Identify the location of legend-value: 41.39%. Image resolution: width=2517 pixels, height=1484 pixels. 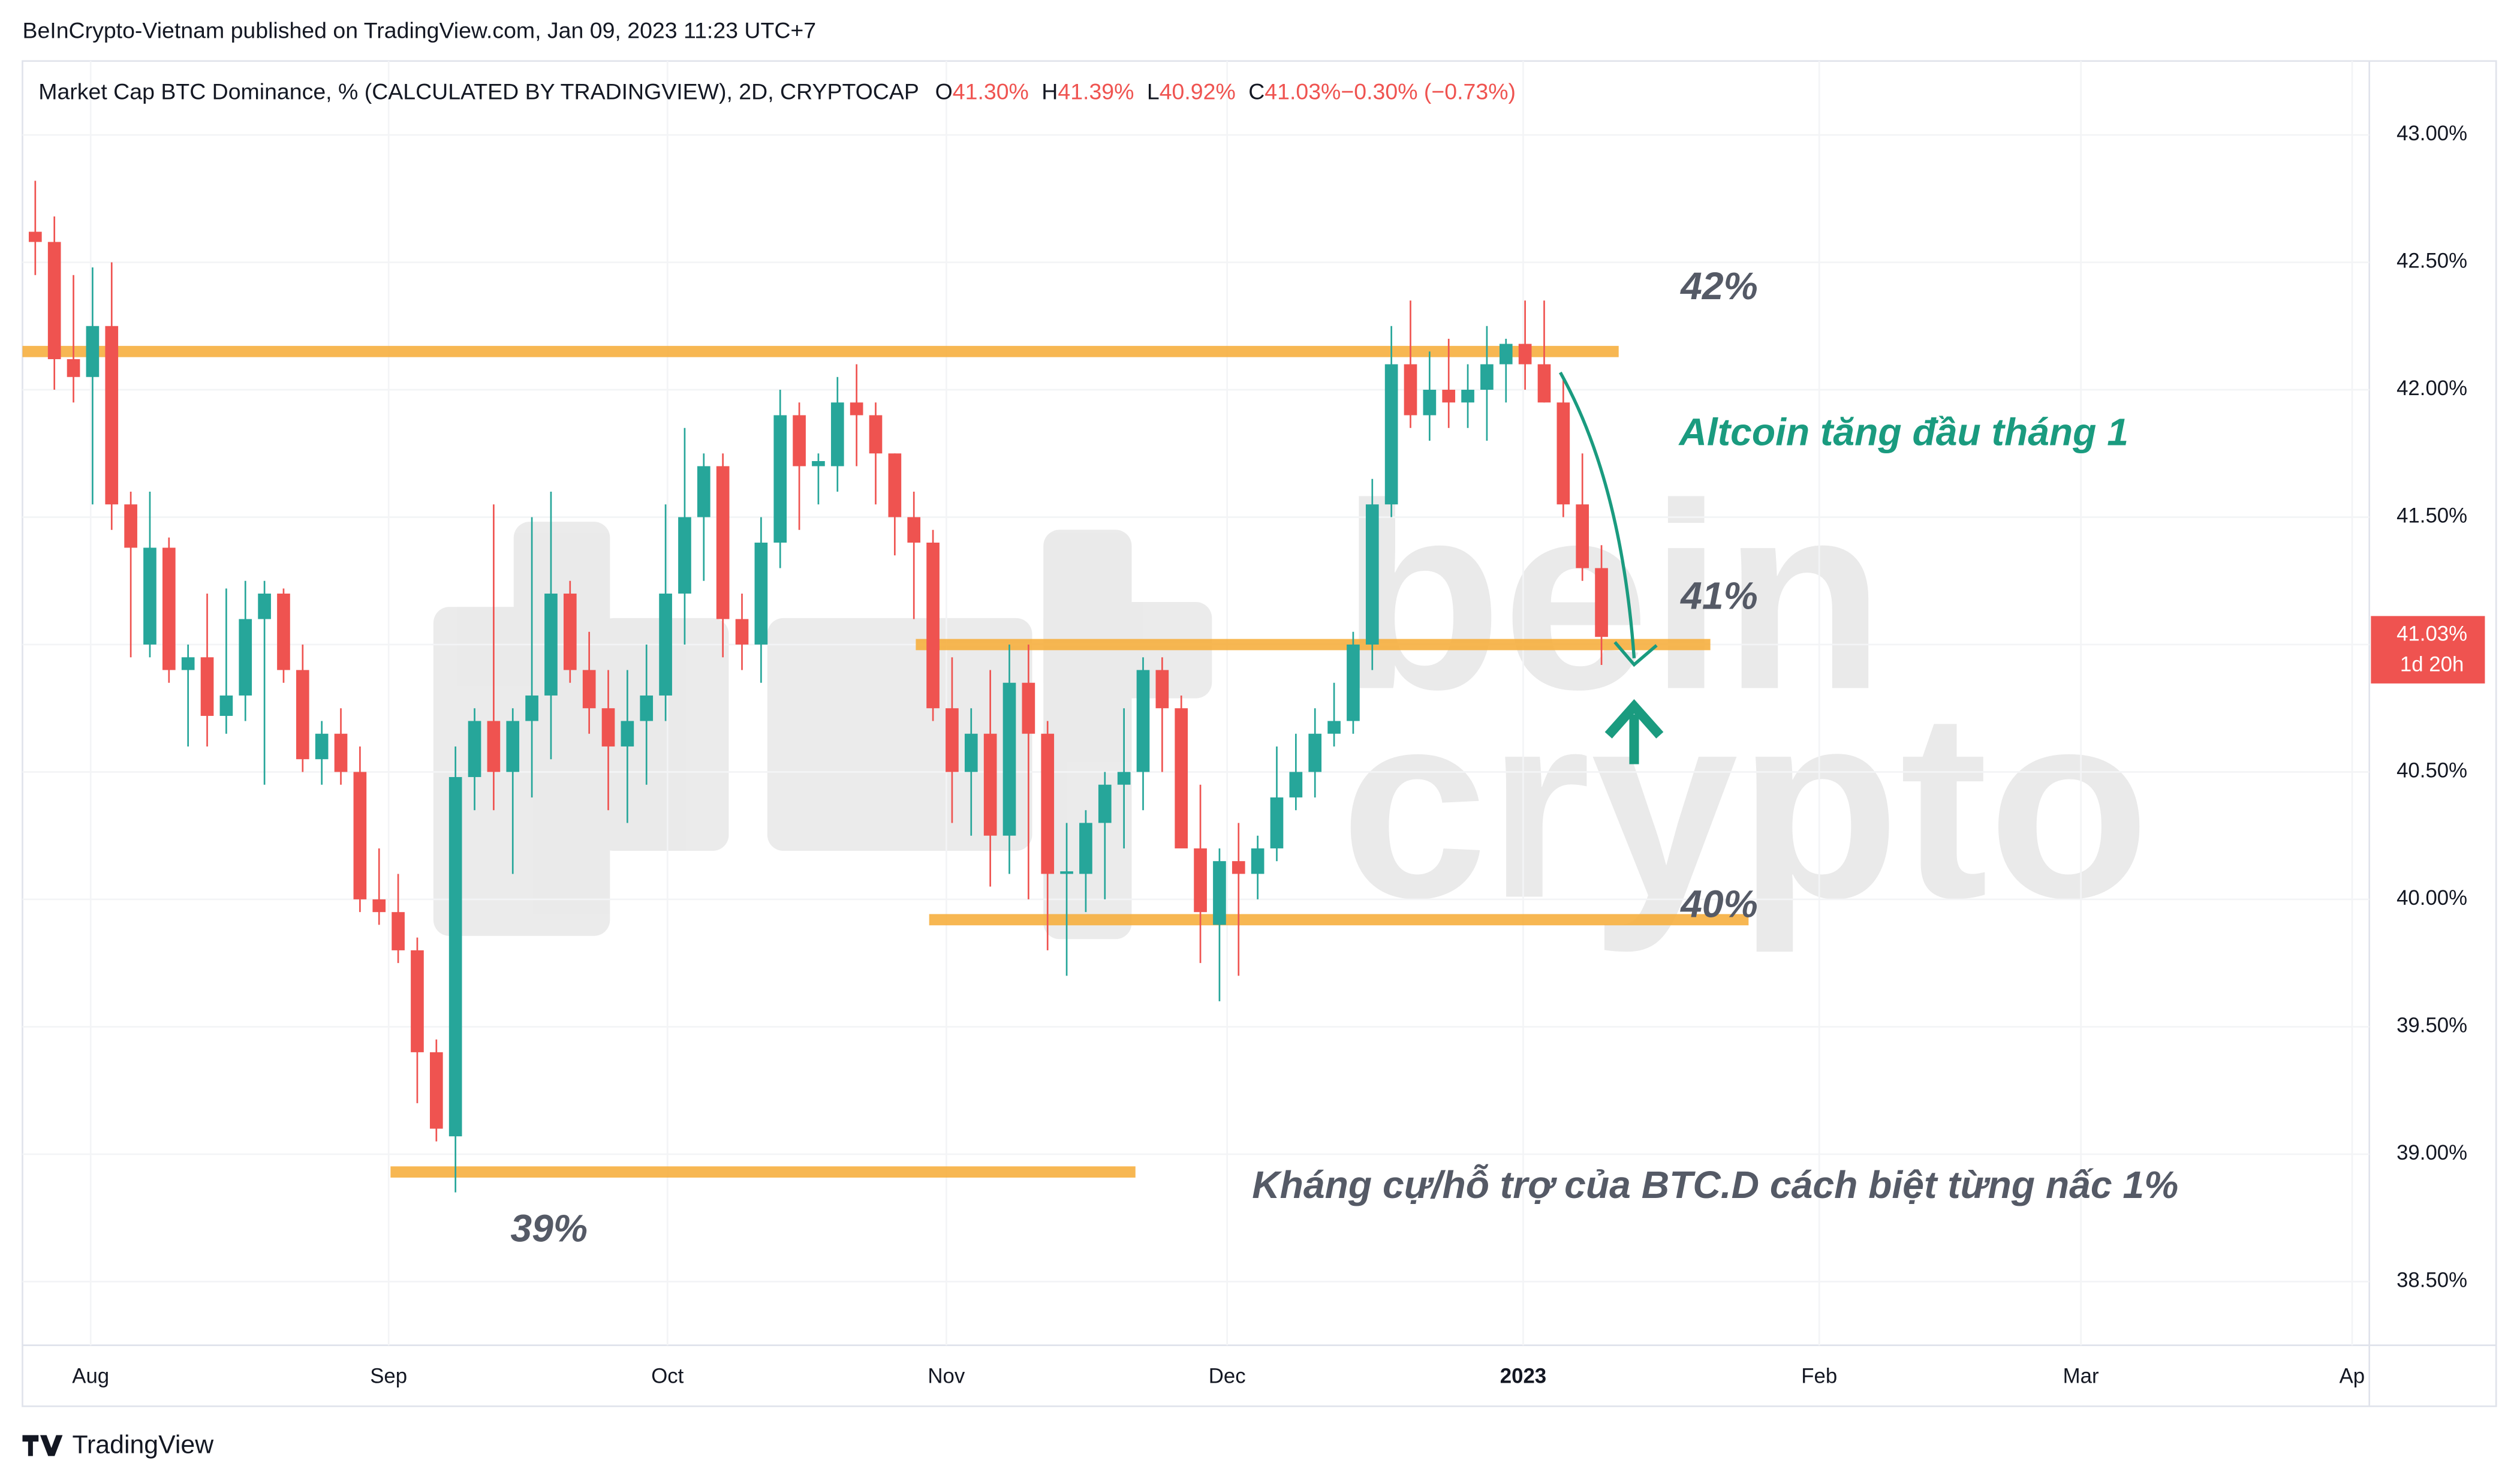
(1096, 91).